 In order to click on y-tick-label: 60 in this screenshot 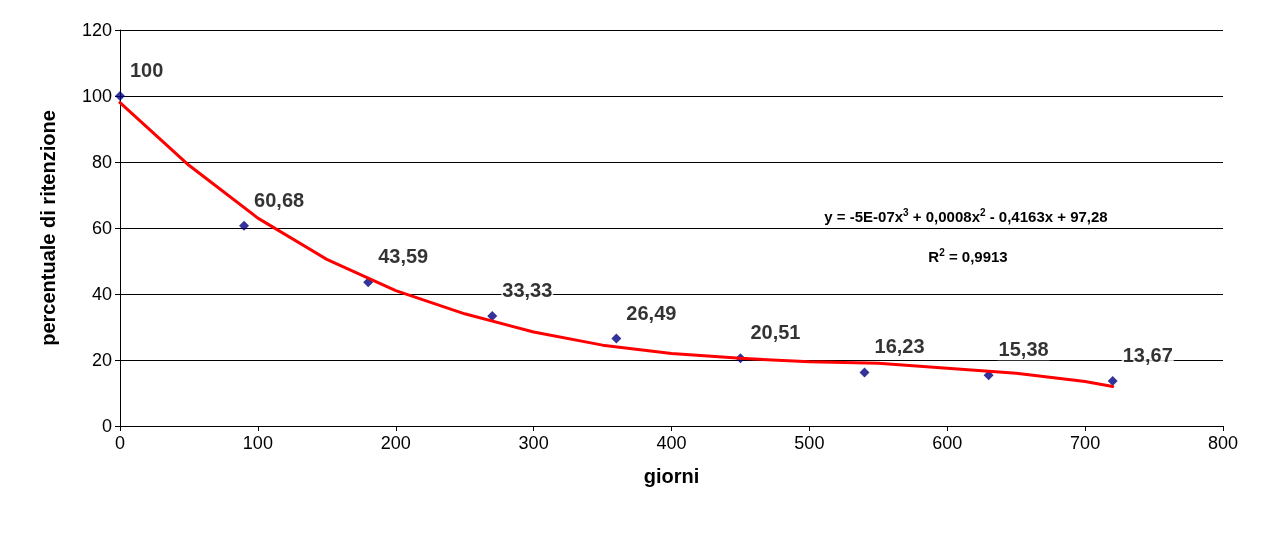, I will do `click(101, 228)`.